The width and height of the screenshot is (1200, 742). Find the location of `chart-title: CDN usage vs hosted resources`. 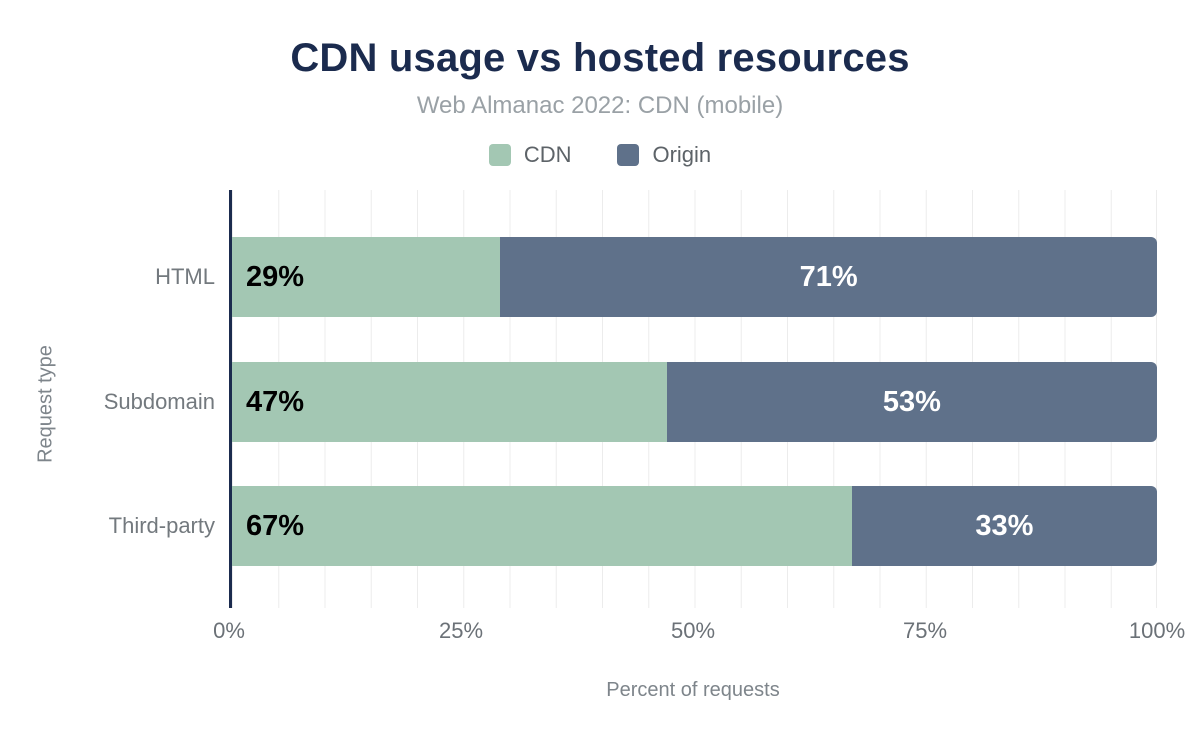

chart-title: CDN usage vs hosted resources is located at coordinates (600, 58).